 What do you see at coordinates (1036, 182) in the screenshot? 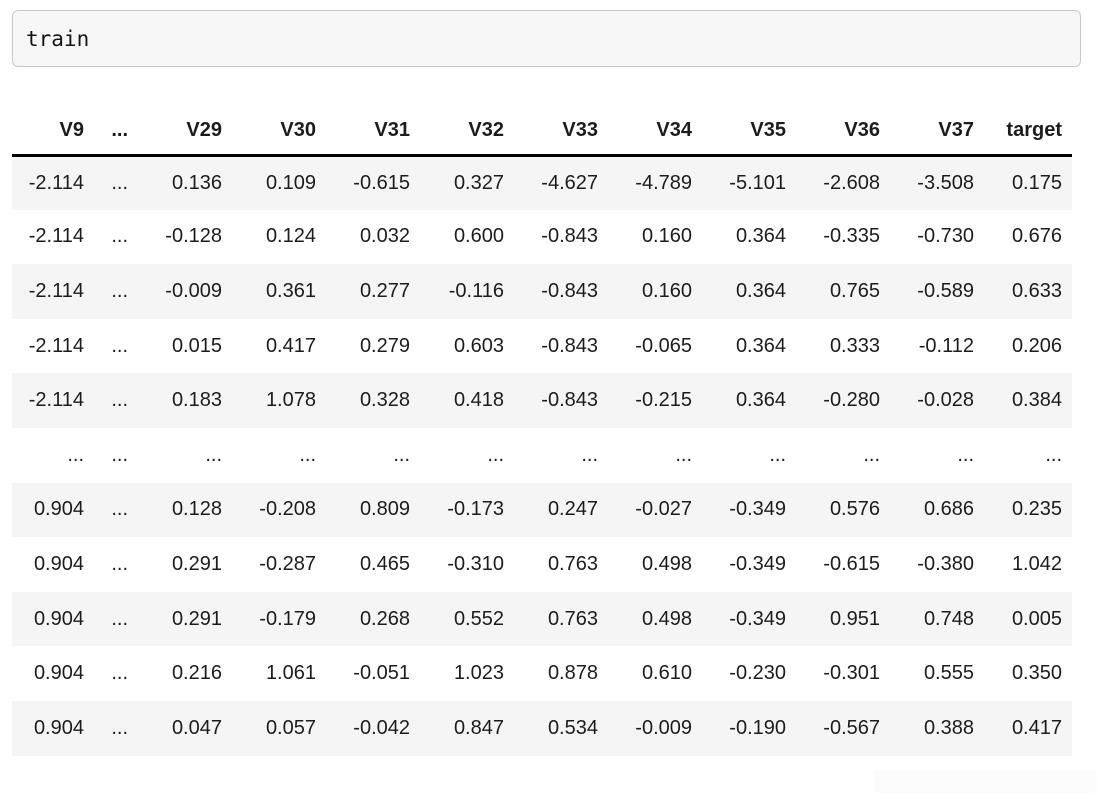
I see `table-cell: 0.175` at bounding box center [1036, 182].